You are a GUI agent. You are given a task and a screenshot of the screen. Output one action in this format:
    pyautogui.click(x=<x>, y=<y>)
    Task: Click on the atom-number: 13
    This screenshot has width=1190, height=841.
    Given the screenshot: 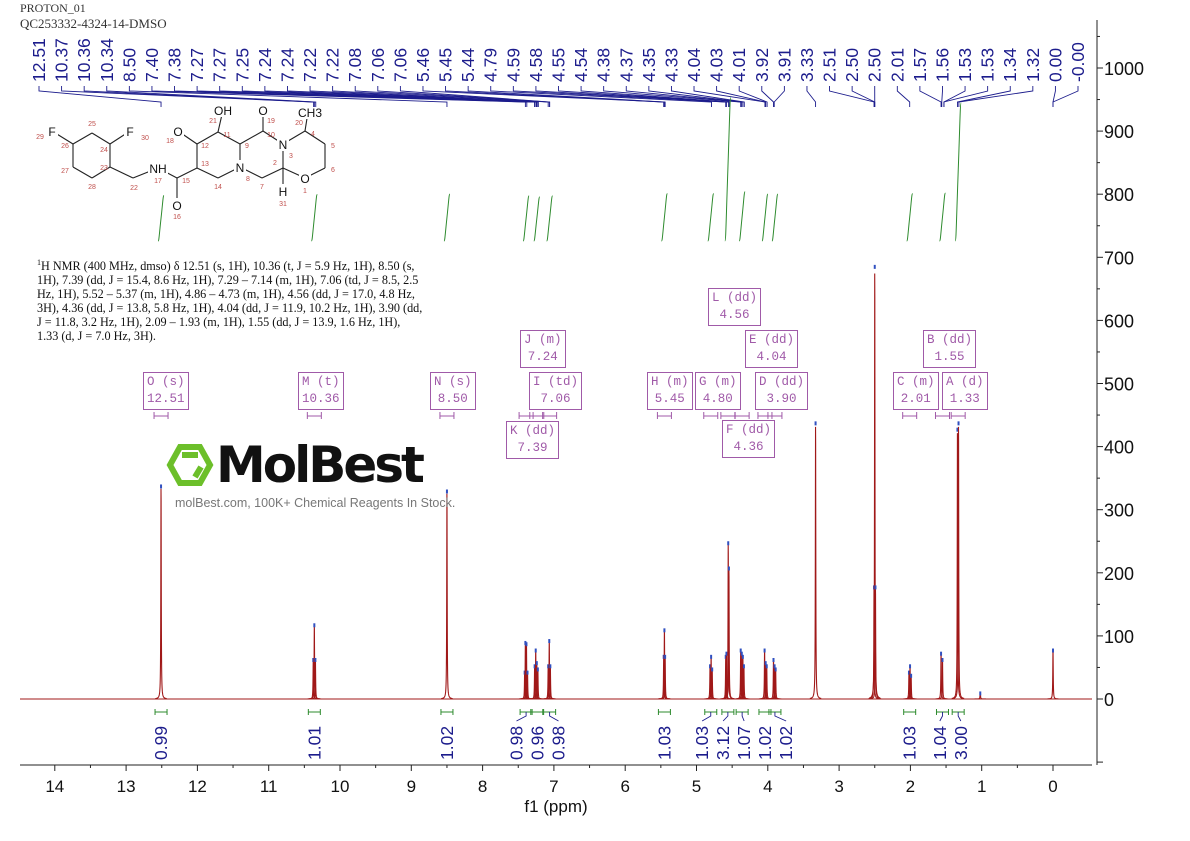 What is the action you would take?
    pyautogui.click(x=205, y=164)
    